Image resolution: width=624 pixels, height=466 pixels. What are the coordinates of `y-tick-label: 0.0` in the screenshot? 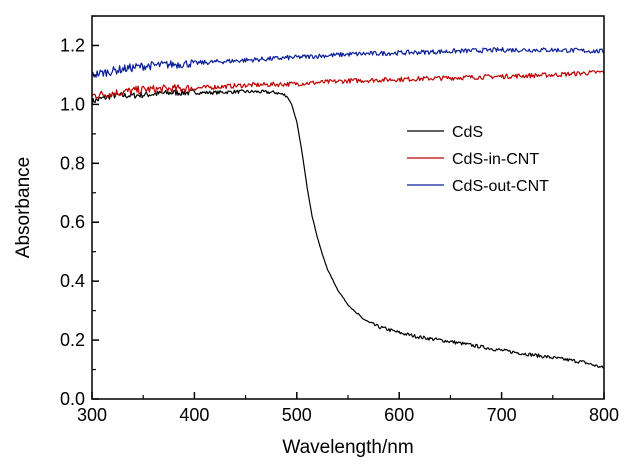 It's located at (72, 399).